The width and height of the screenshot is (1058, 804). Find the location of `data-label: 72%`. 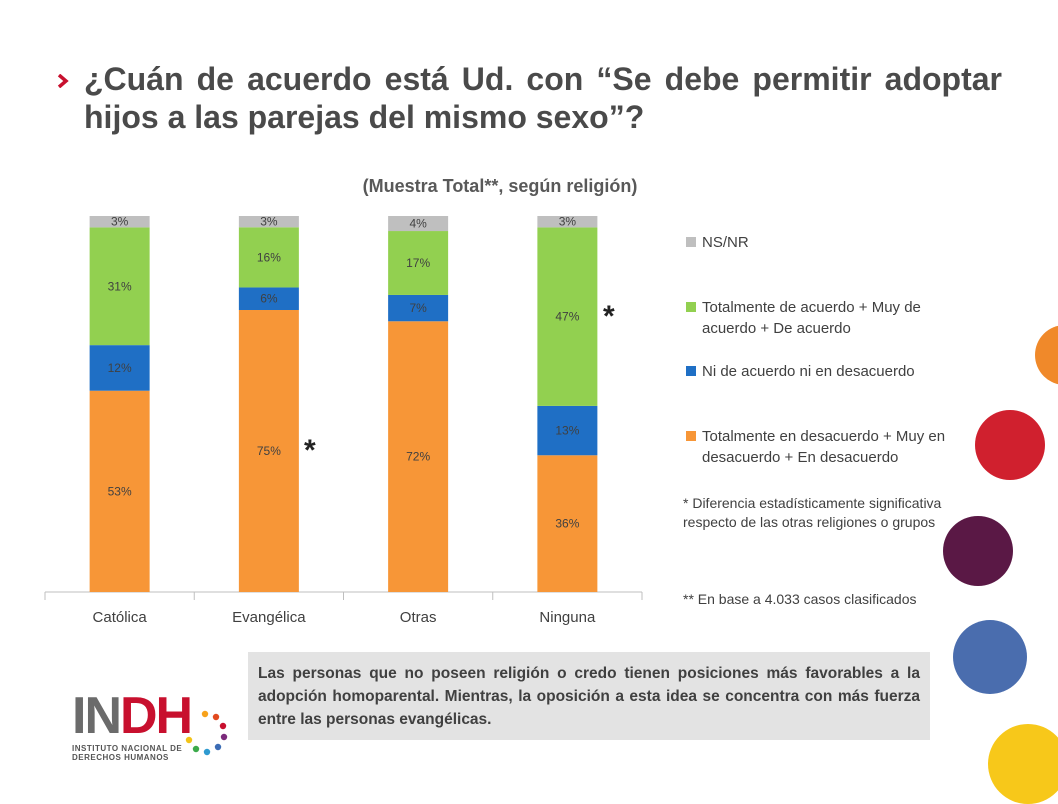

data-label: 72% is located at coordinates (418, 457).